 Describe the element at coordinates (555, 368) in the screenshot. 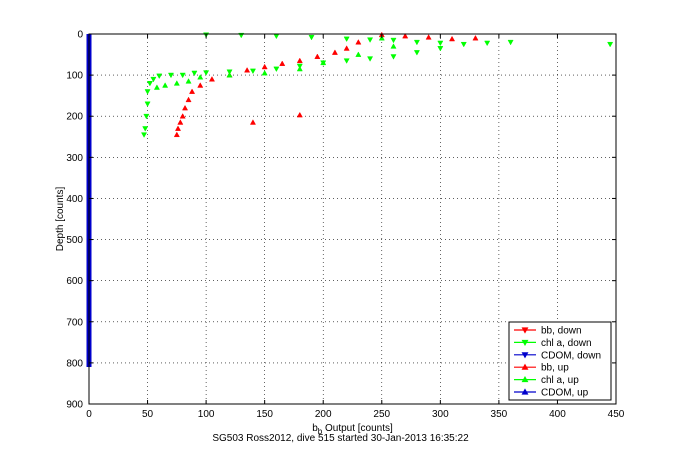

I see `legend-entry: bb, up` at that location.